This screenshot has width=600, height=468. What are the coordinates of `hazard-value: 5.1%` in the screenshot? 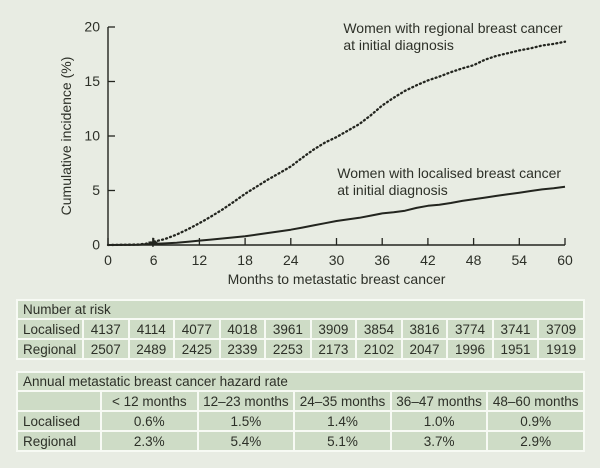 It's located at (342, 441).